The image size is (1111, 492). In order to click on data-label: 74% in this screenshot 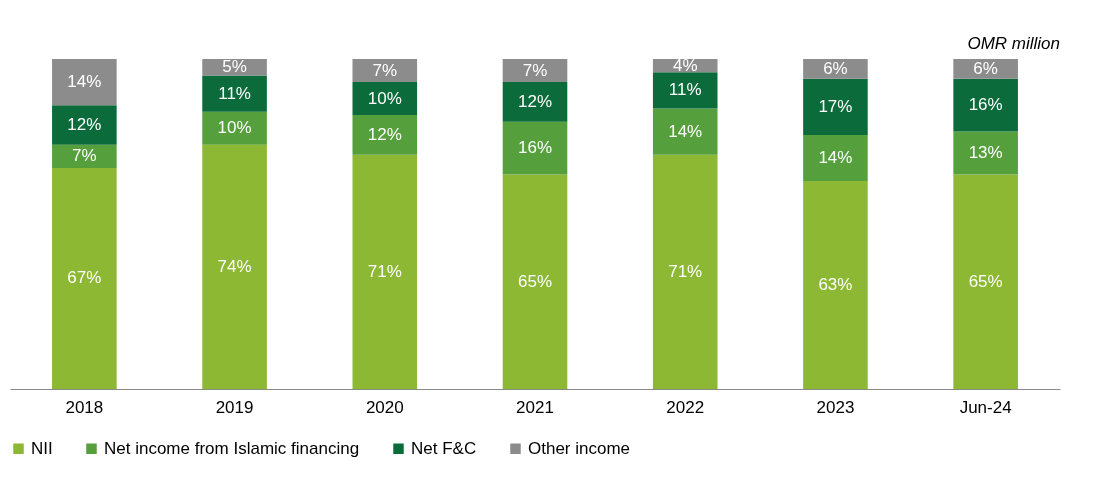, I will do `click(234, 266)`.